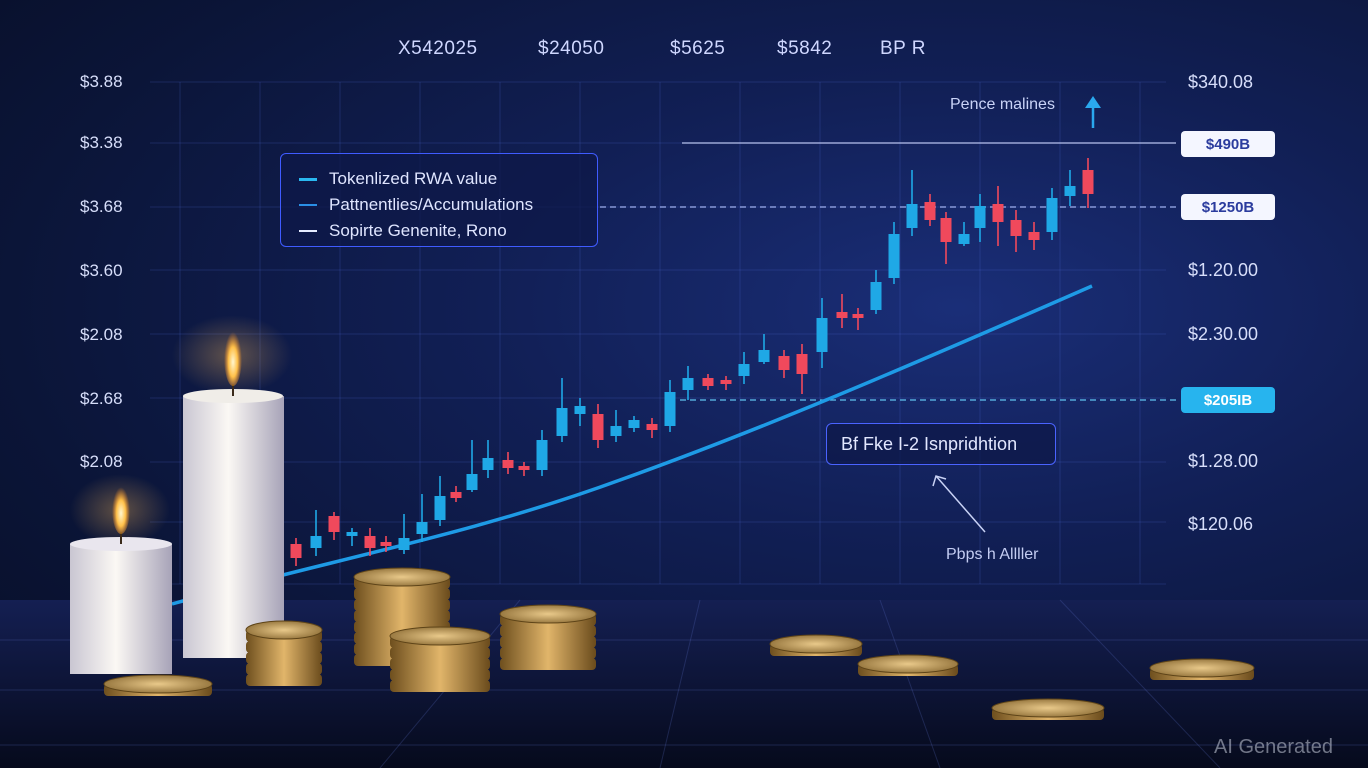 Image resolution: width=1368 pixels, height=768 pixels. What do you see at coordinates (101, 206) in the screenshot?
I see `left-axis-label: $3.68` at bounding box center [101, 206].